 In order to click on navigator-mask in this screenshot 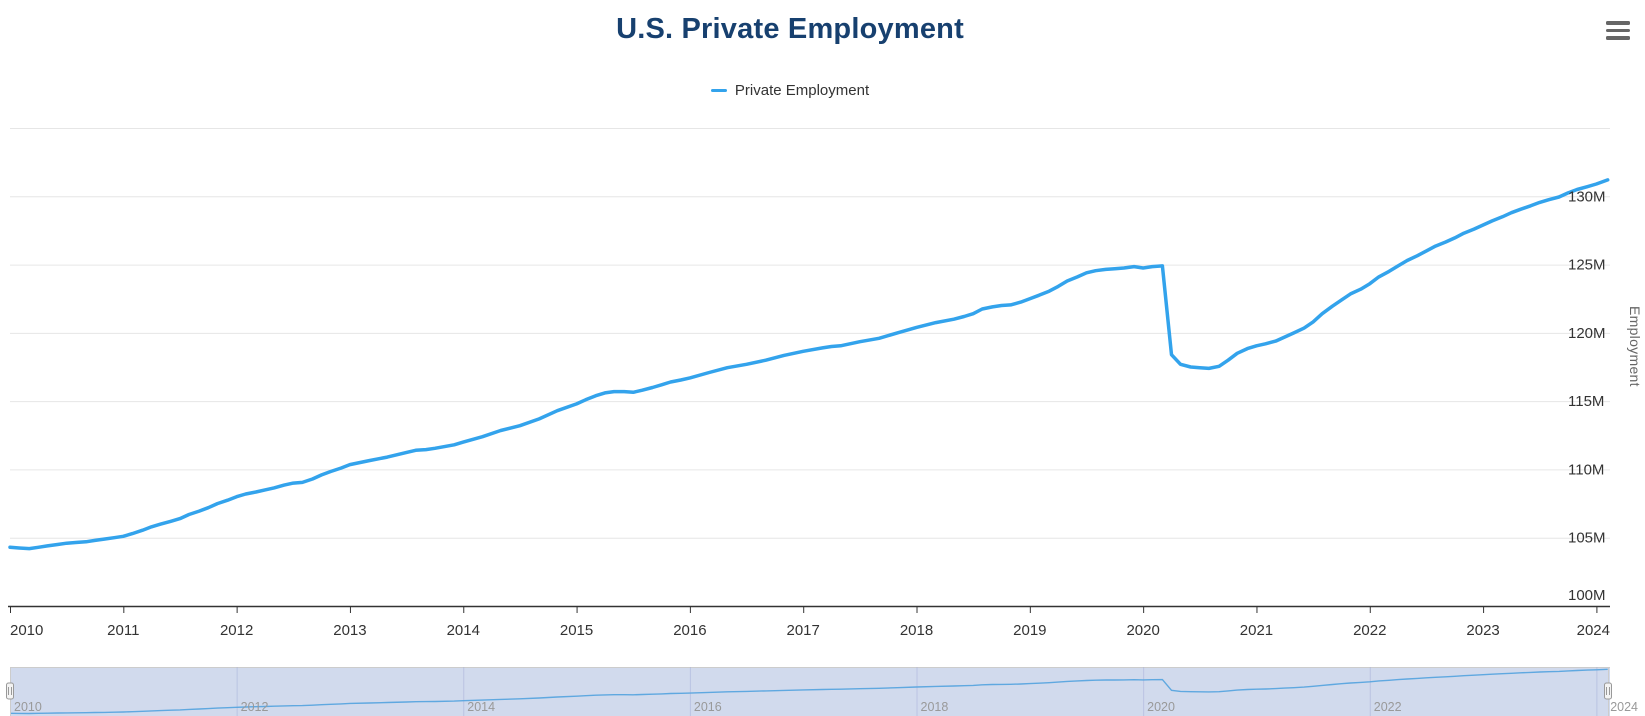, I will do `click(810, 691)`.